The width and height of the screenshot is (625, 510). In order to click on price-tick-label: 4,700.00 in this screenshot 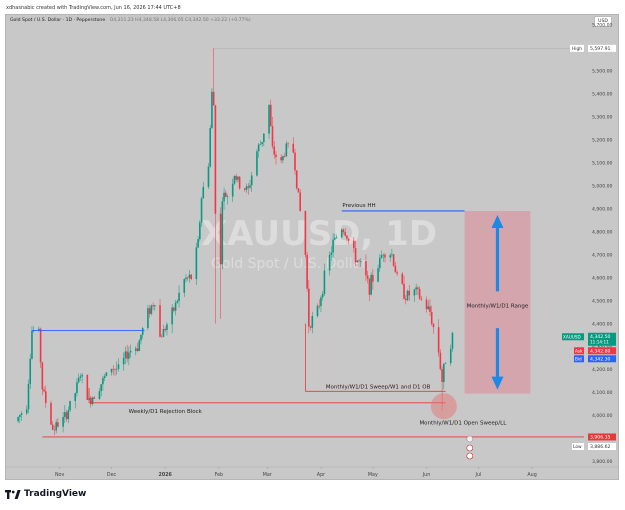, I will do `click(602, 255)`.